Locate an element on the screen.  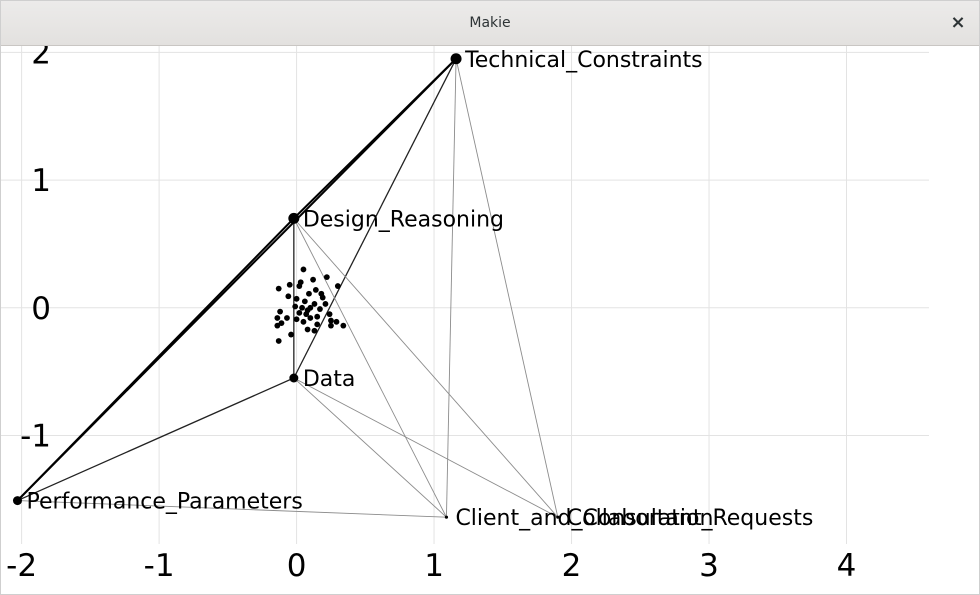
y-tick-label: 0 is located at coordinates (41, 309).